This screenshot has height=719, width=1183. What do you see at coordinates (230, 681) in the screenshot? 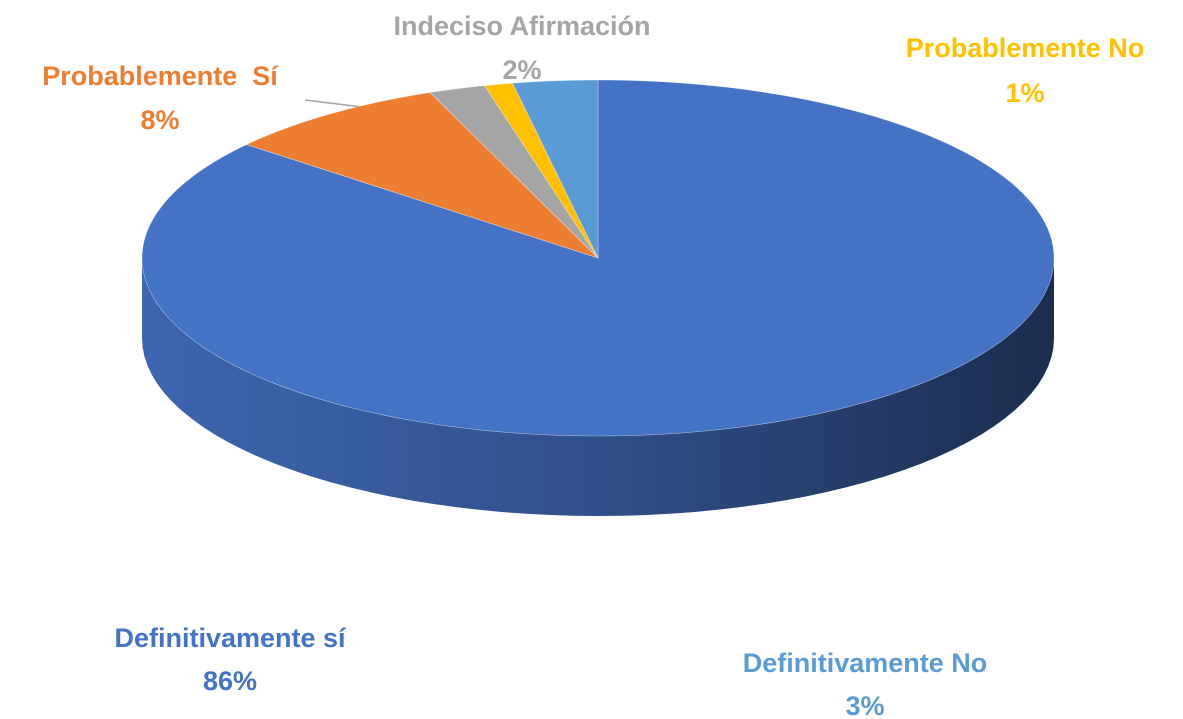
I see `value-label: 86%` at bounding box center [230, 681].